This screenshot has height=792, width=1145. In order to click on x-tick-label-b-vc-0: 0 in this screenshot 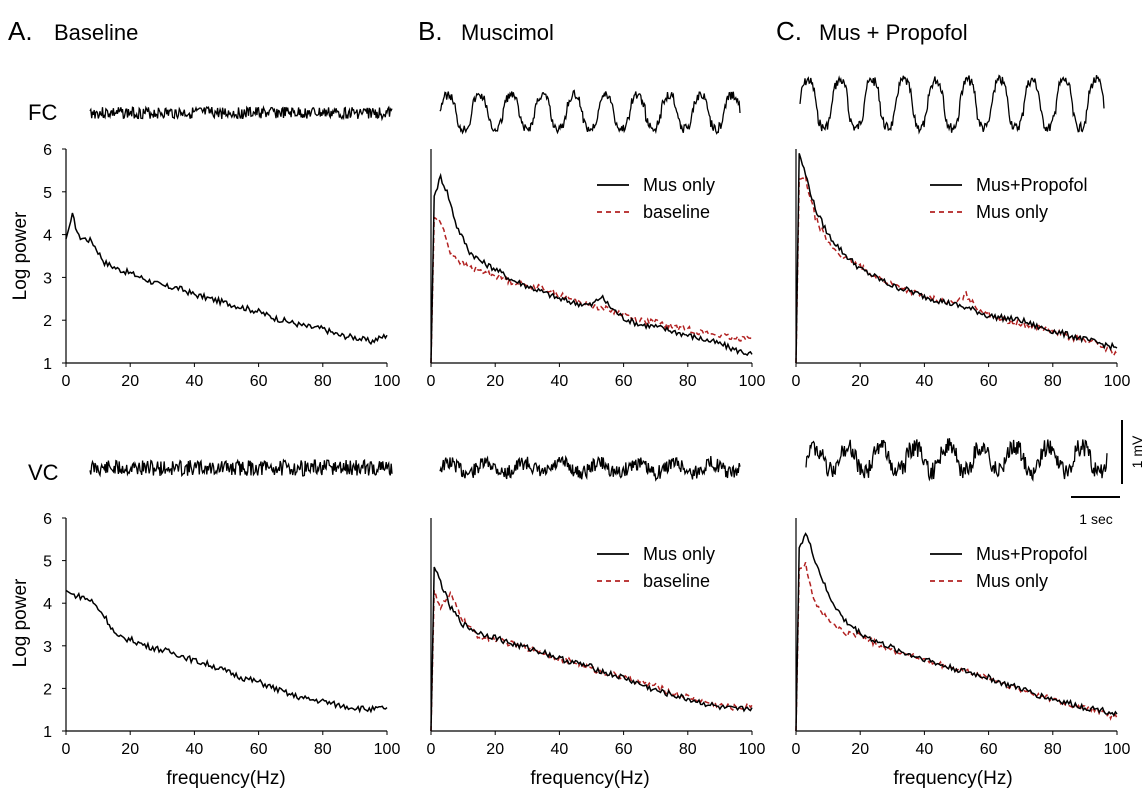, I will do `click(431, 749)`.